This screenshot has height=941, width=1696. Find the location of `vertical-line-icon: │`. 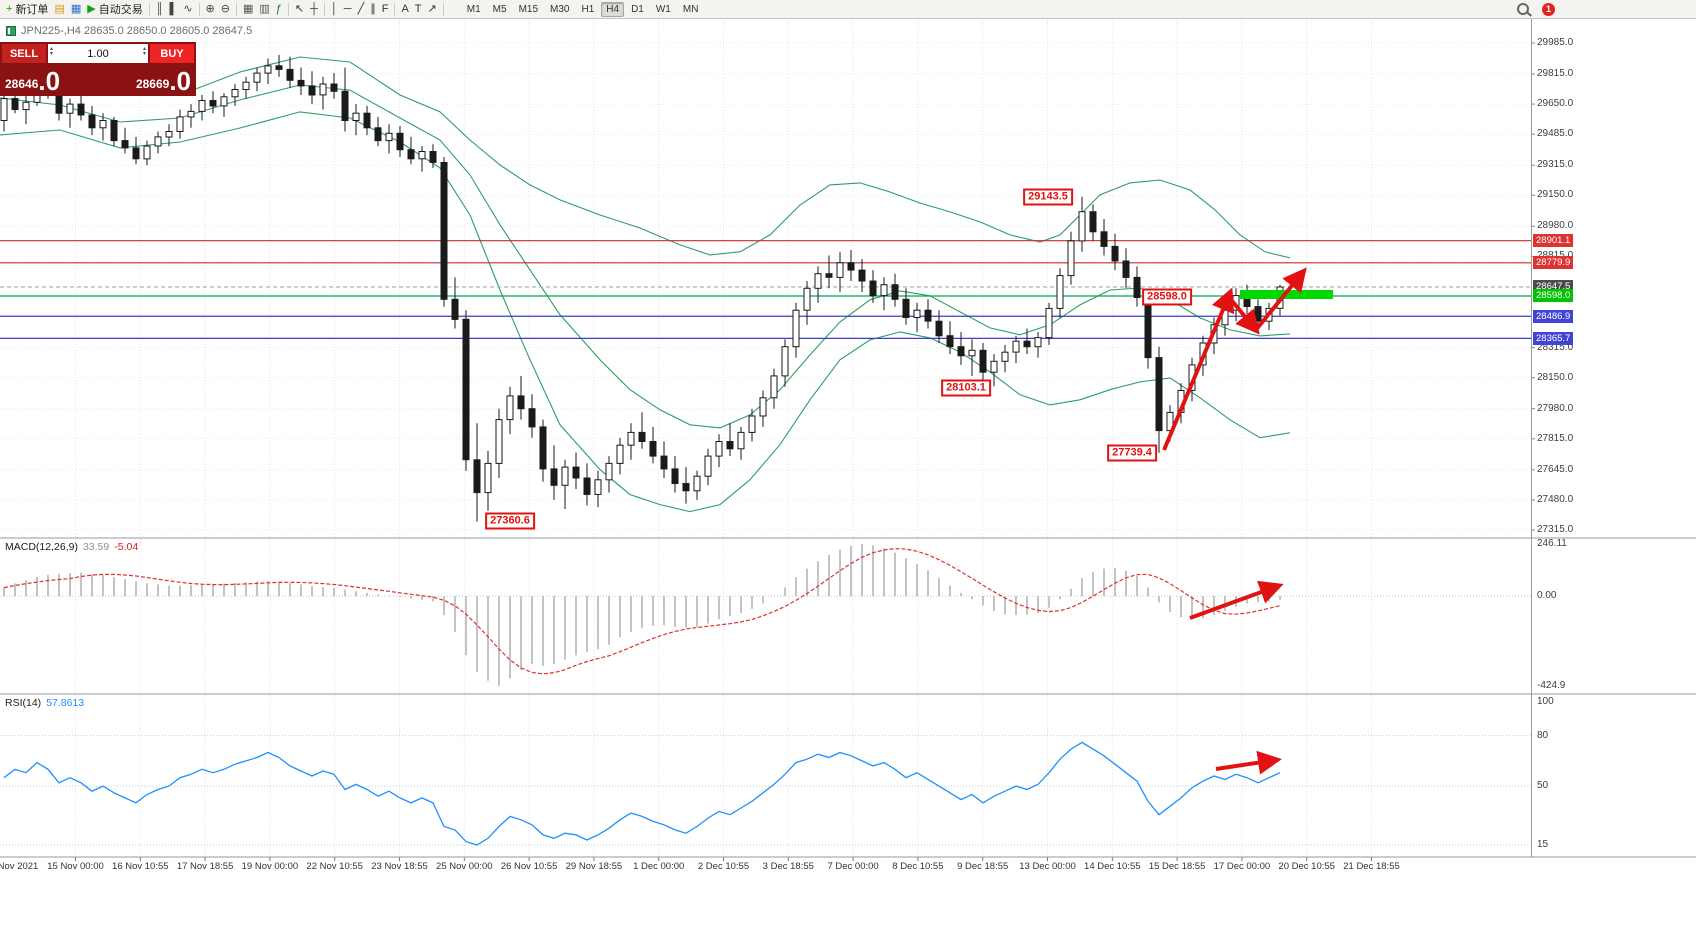

vertical-line-icon: │ is located at coordinates (334, 9).